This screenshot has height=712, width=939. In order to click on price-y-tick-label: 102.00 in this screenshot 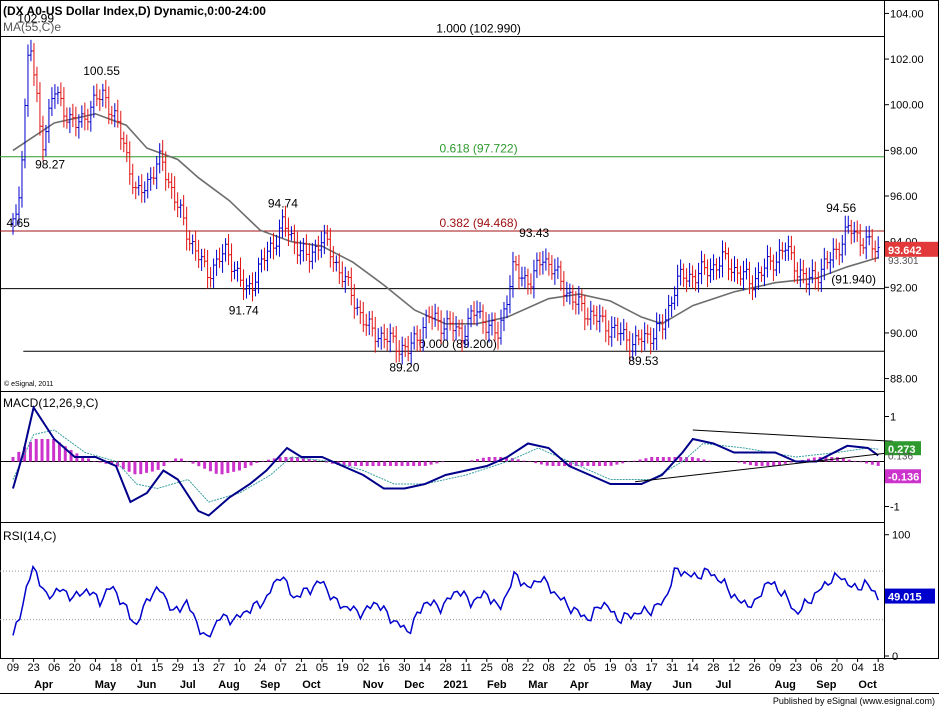, I will do `click(907, 60)`.